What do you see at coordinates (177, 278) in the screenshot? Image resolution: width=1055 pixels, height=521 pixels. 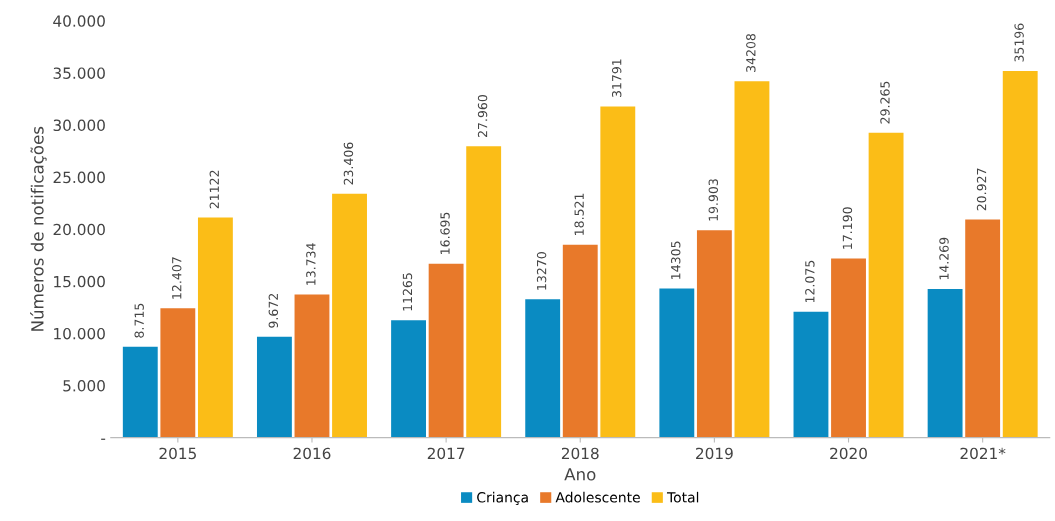 I see `data-label: 12.407` at bounding box center [177, 278].